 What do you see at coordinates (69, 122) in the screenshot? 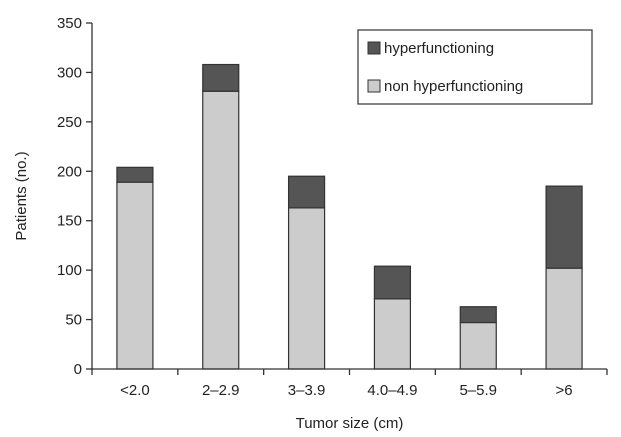
I see `y-tick-label: 250` at bounding box center [69, 122].